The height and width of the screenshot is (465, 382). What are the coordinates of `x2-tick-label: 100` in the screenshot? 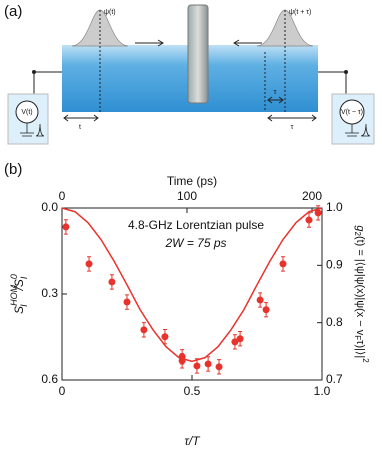 It's located at (187, 196).